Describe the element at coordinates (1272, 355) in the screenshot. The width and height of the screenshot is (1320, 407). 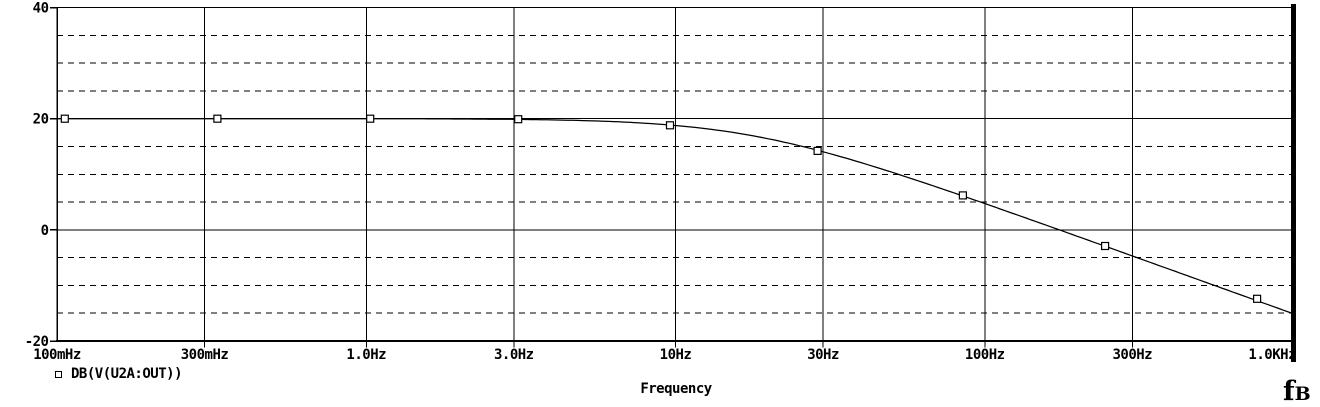
I see `x-tick-label: 1.0KHz` at that location.